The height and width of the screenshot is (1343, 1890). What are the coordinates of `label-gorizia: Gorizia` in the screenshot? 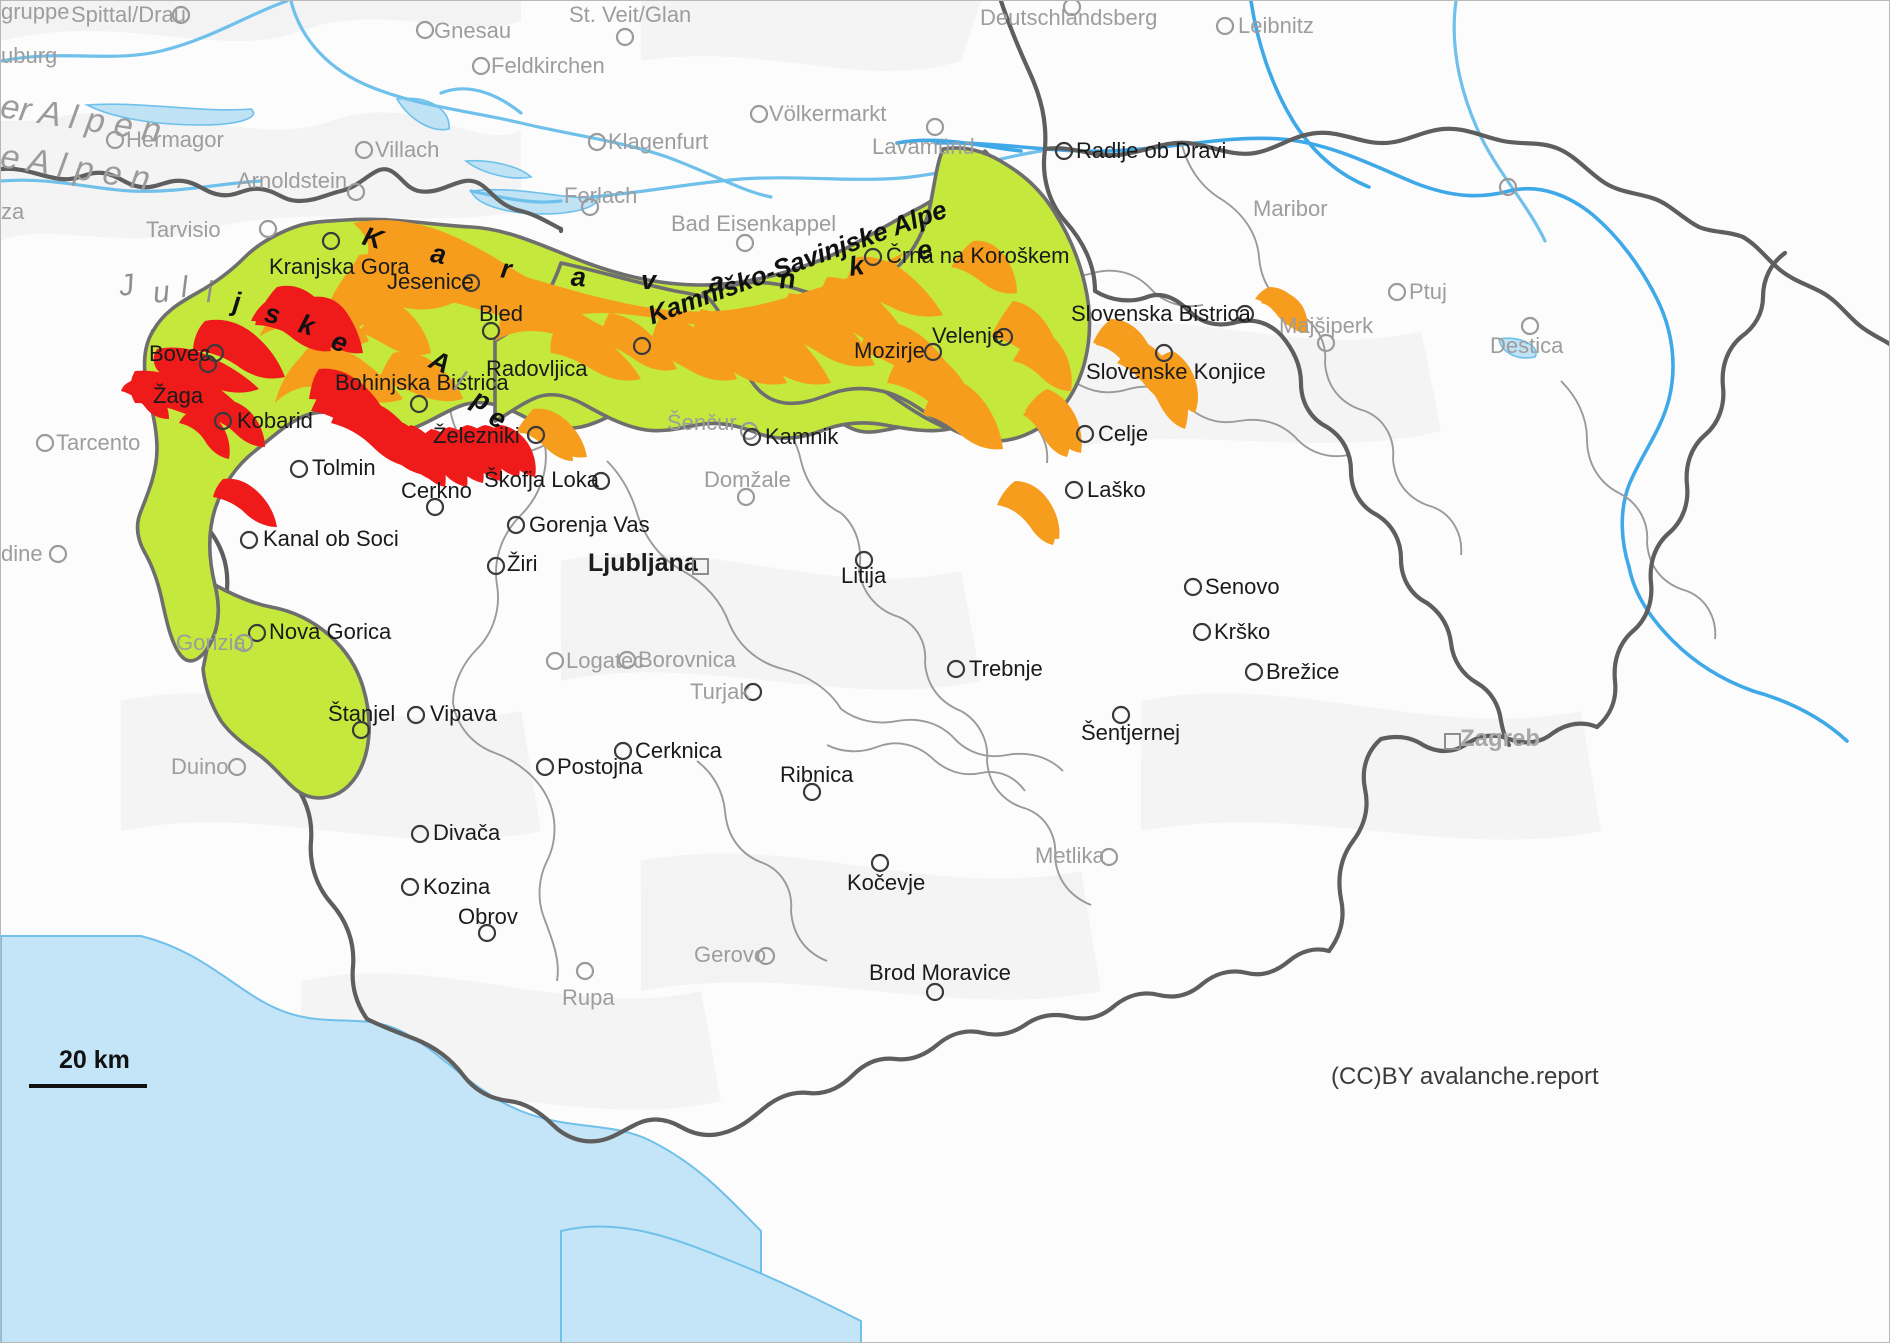 It's located at (211, 642).